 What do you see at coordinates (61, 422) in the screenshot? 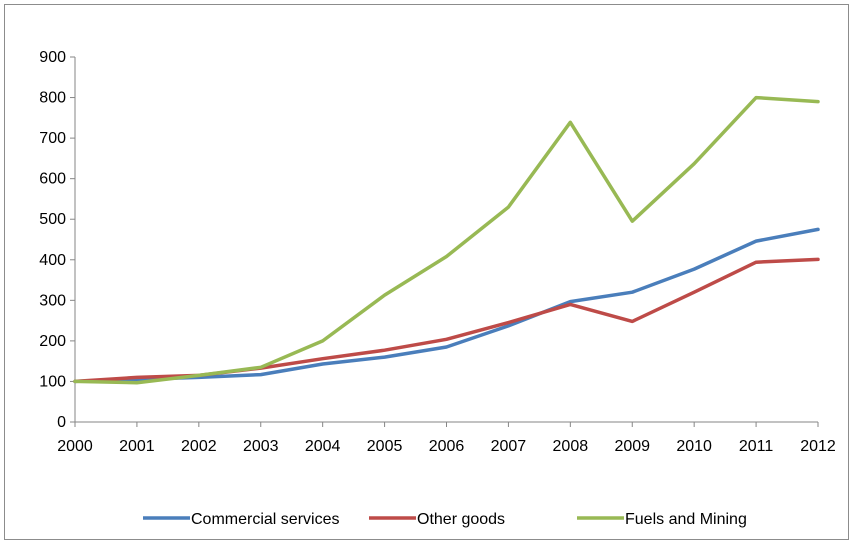
I see `y-tick-label: 0` at bounding box center [61, 422].